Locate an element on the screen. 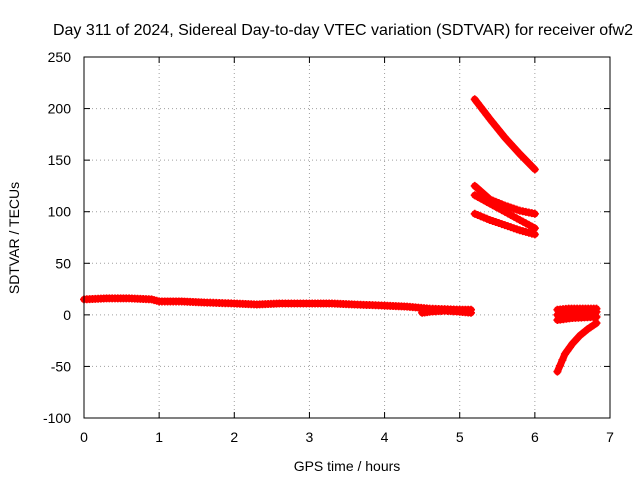 This screenshot has width=640, height=480. x-tick-label: 7 is located at coordinates (610, 437).